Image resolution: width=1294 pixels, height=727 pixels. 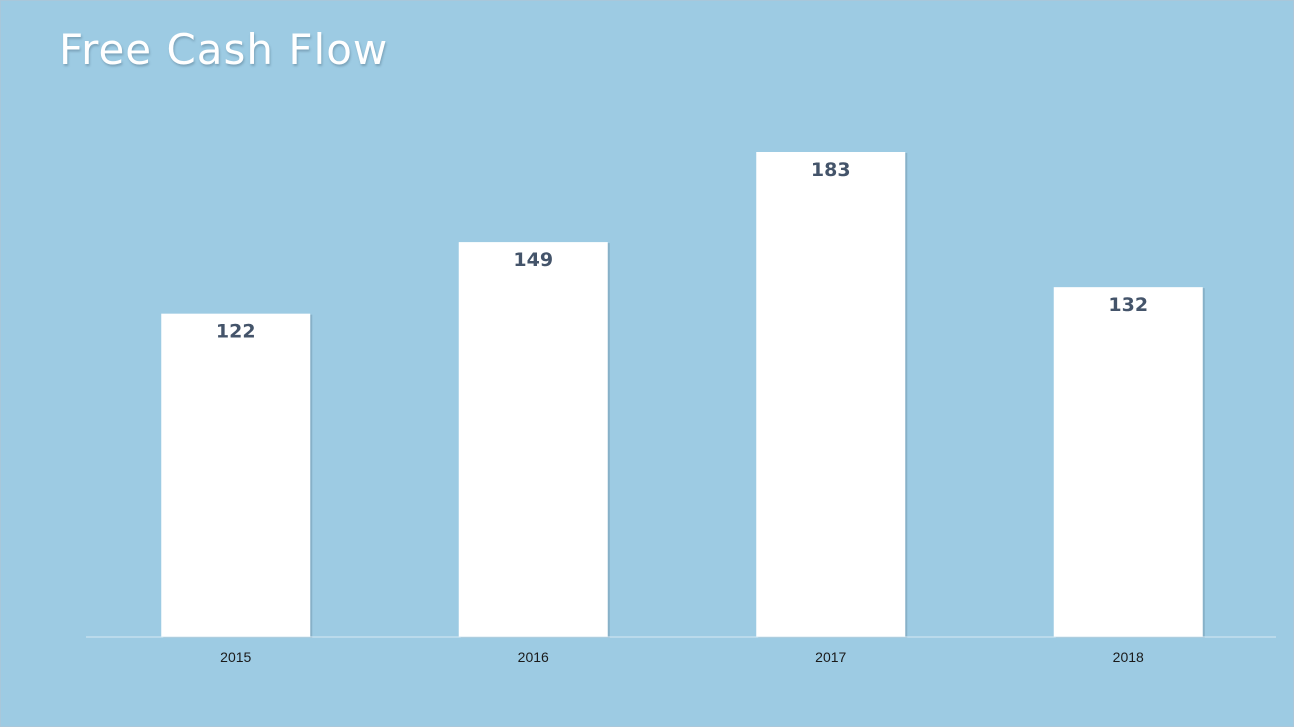 What do you see at coordinates (1128, 305) in the screenshot?
I see `data-label-2018: 132` at bounding box center [1128, 305].